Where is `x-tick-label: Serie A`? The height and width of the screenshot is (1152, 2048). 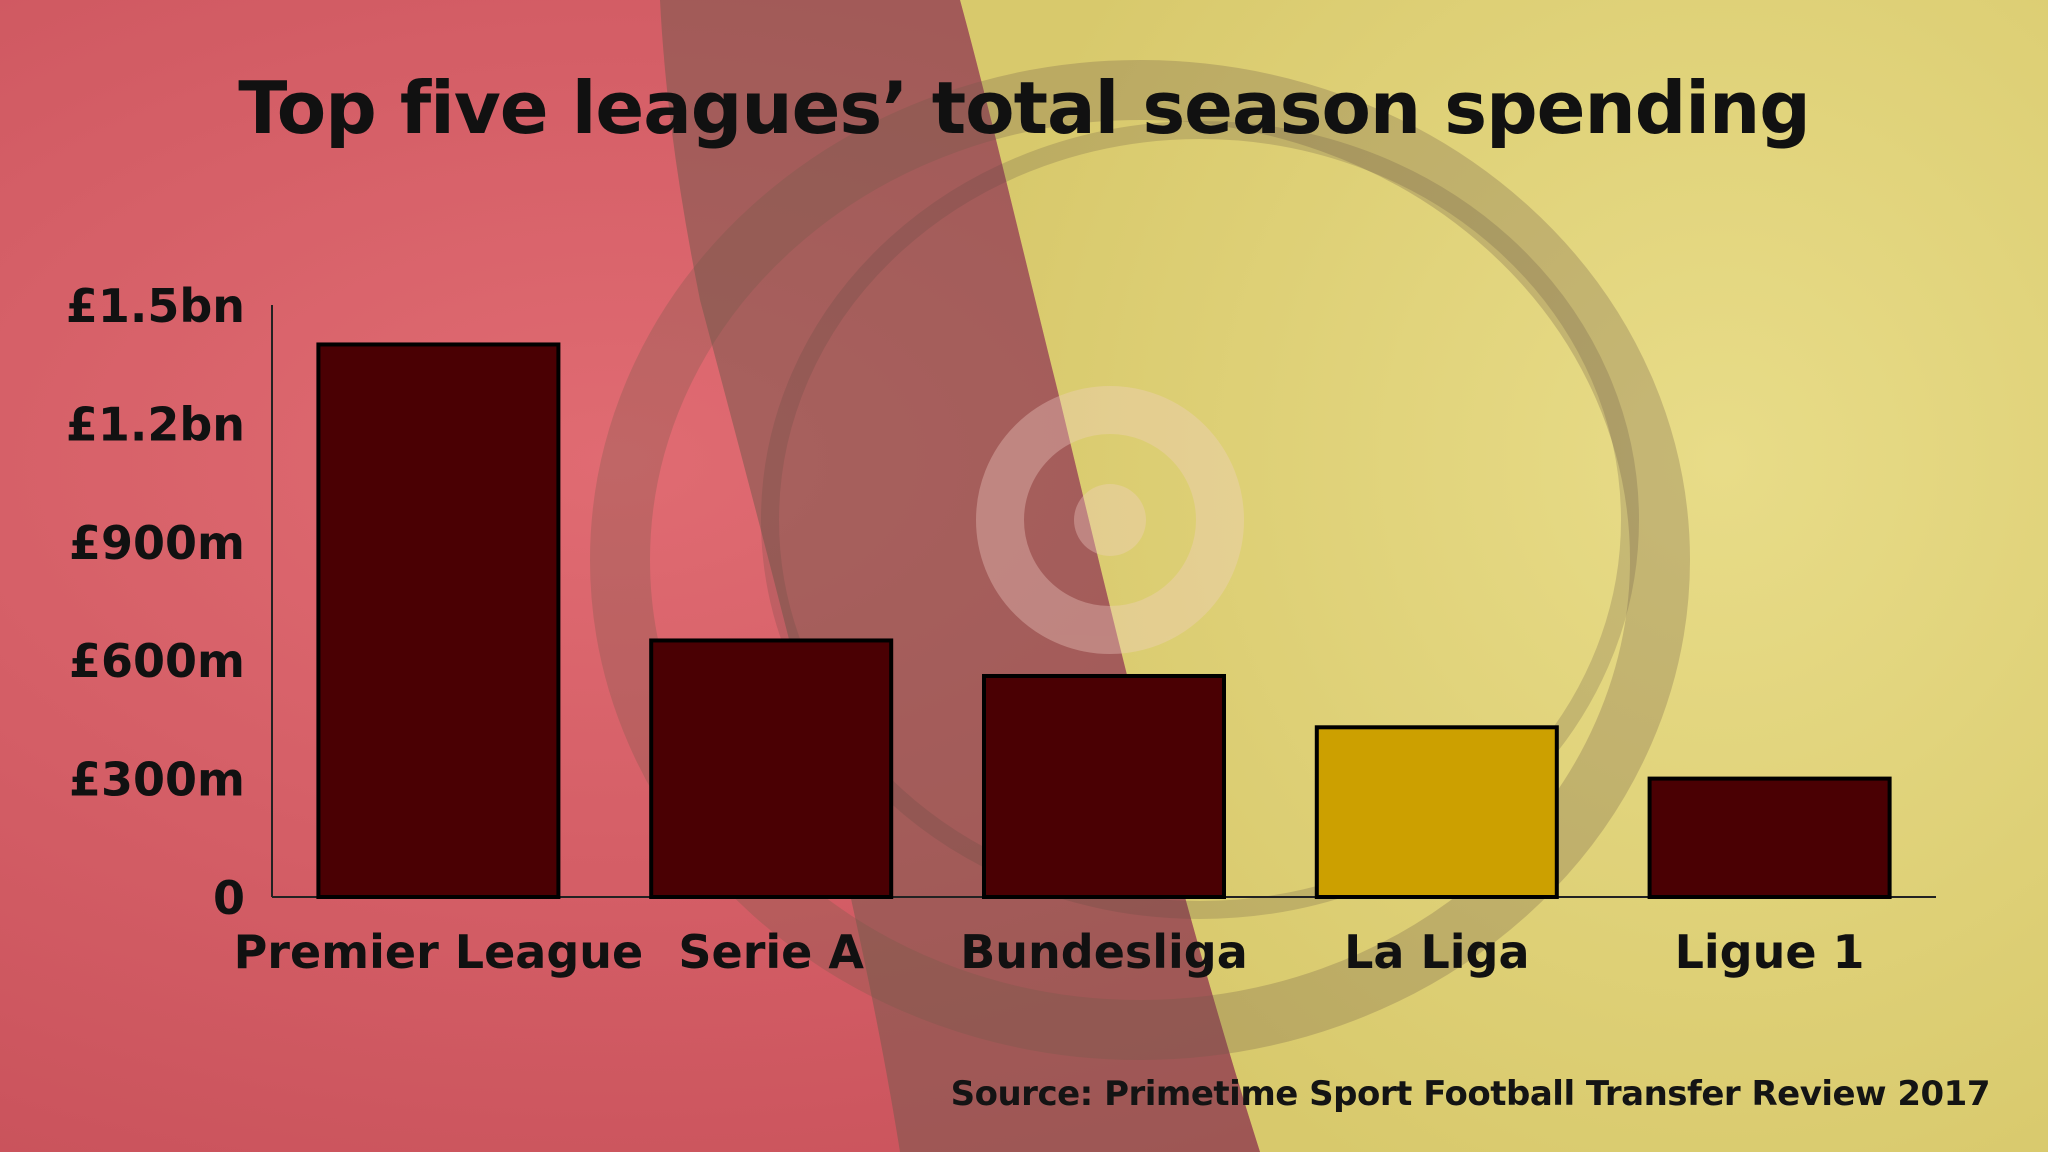 x-tick-label: Serie A is located at coordinates (771, 952).